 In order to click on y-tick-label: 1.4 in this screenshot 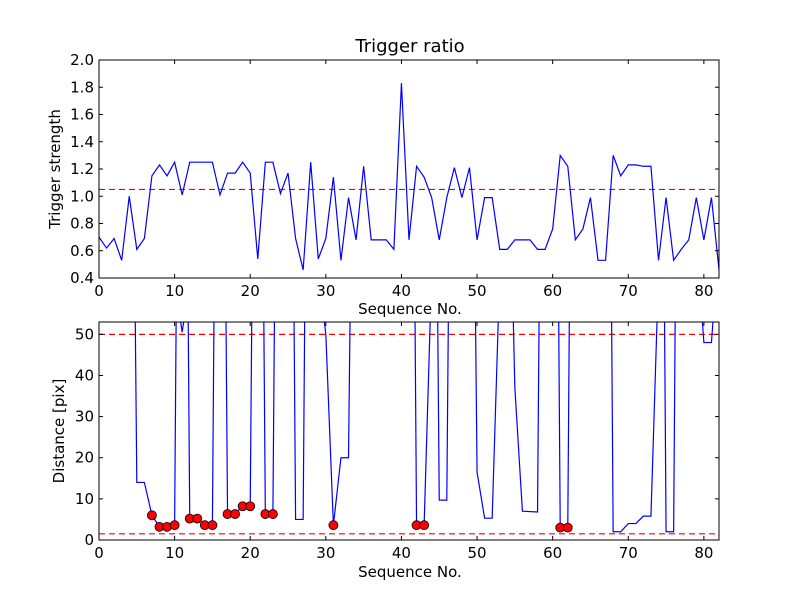, I will do `click(82, 142)`.